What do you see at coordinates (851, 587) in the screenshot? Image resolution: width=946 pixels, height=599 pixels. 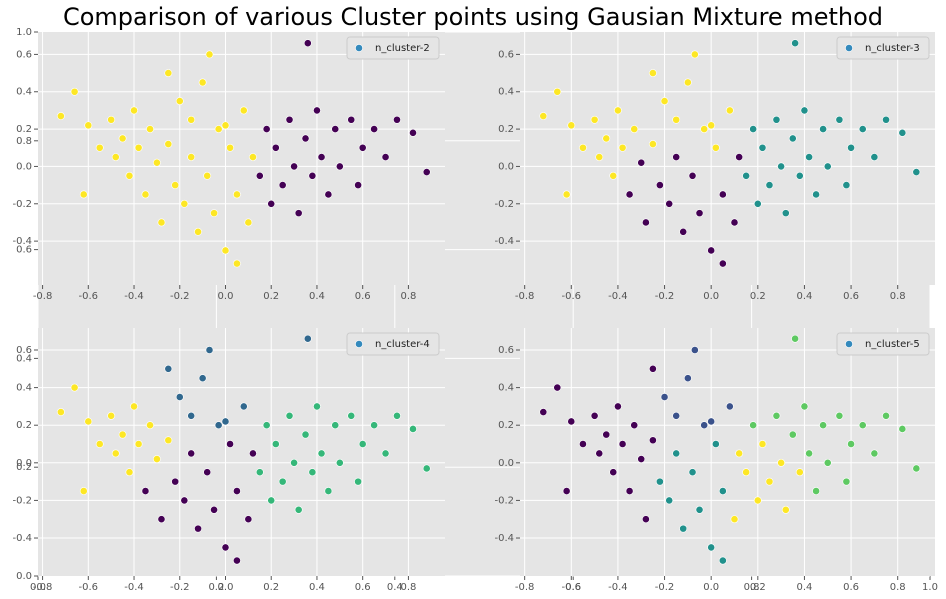 I see `x-tick-label: 0.6` at bounding box center [851, 587].